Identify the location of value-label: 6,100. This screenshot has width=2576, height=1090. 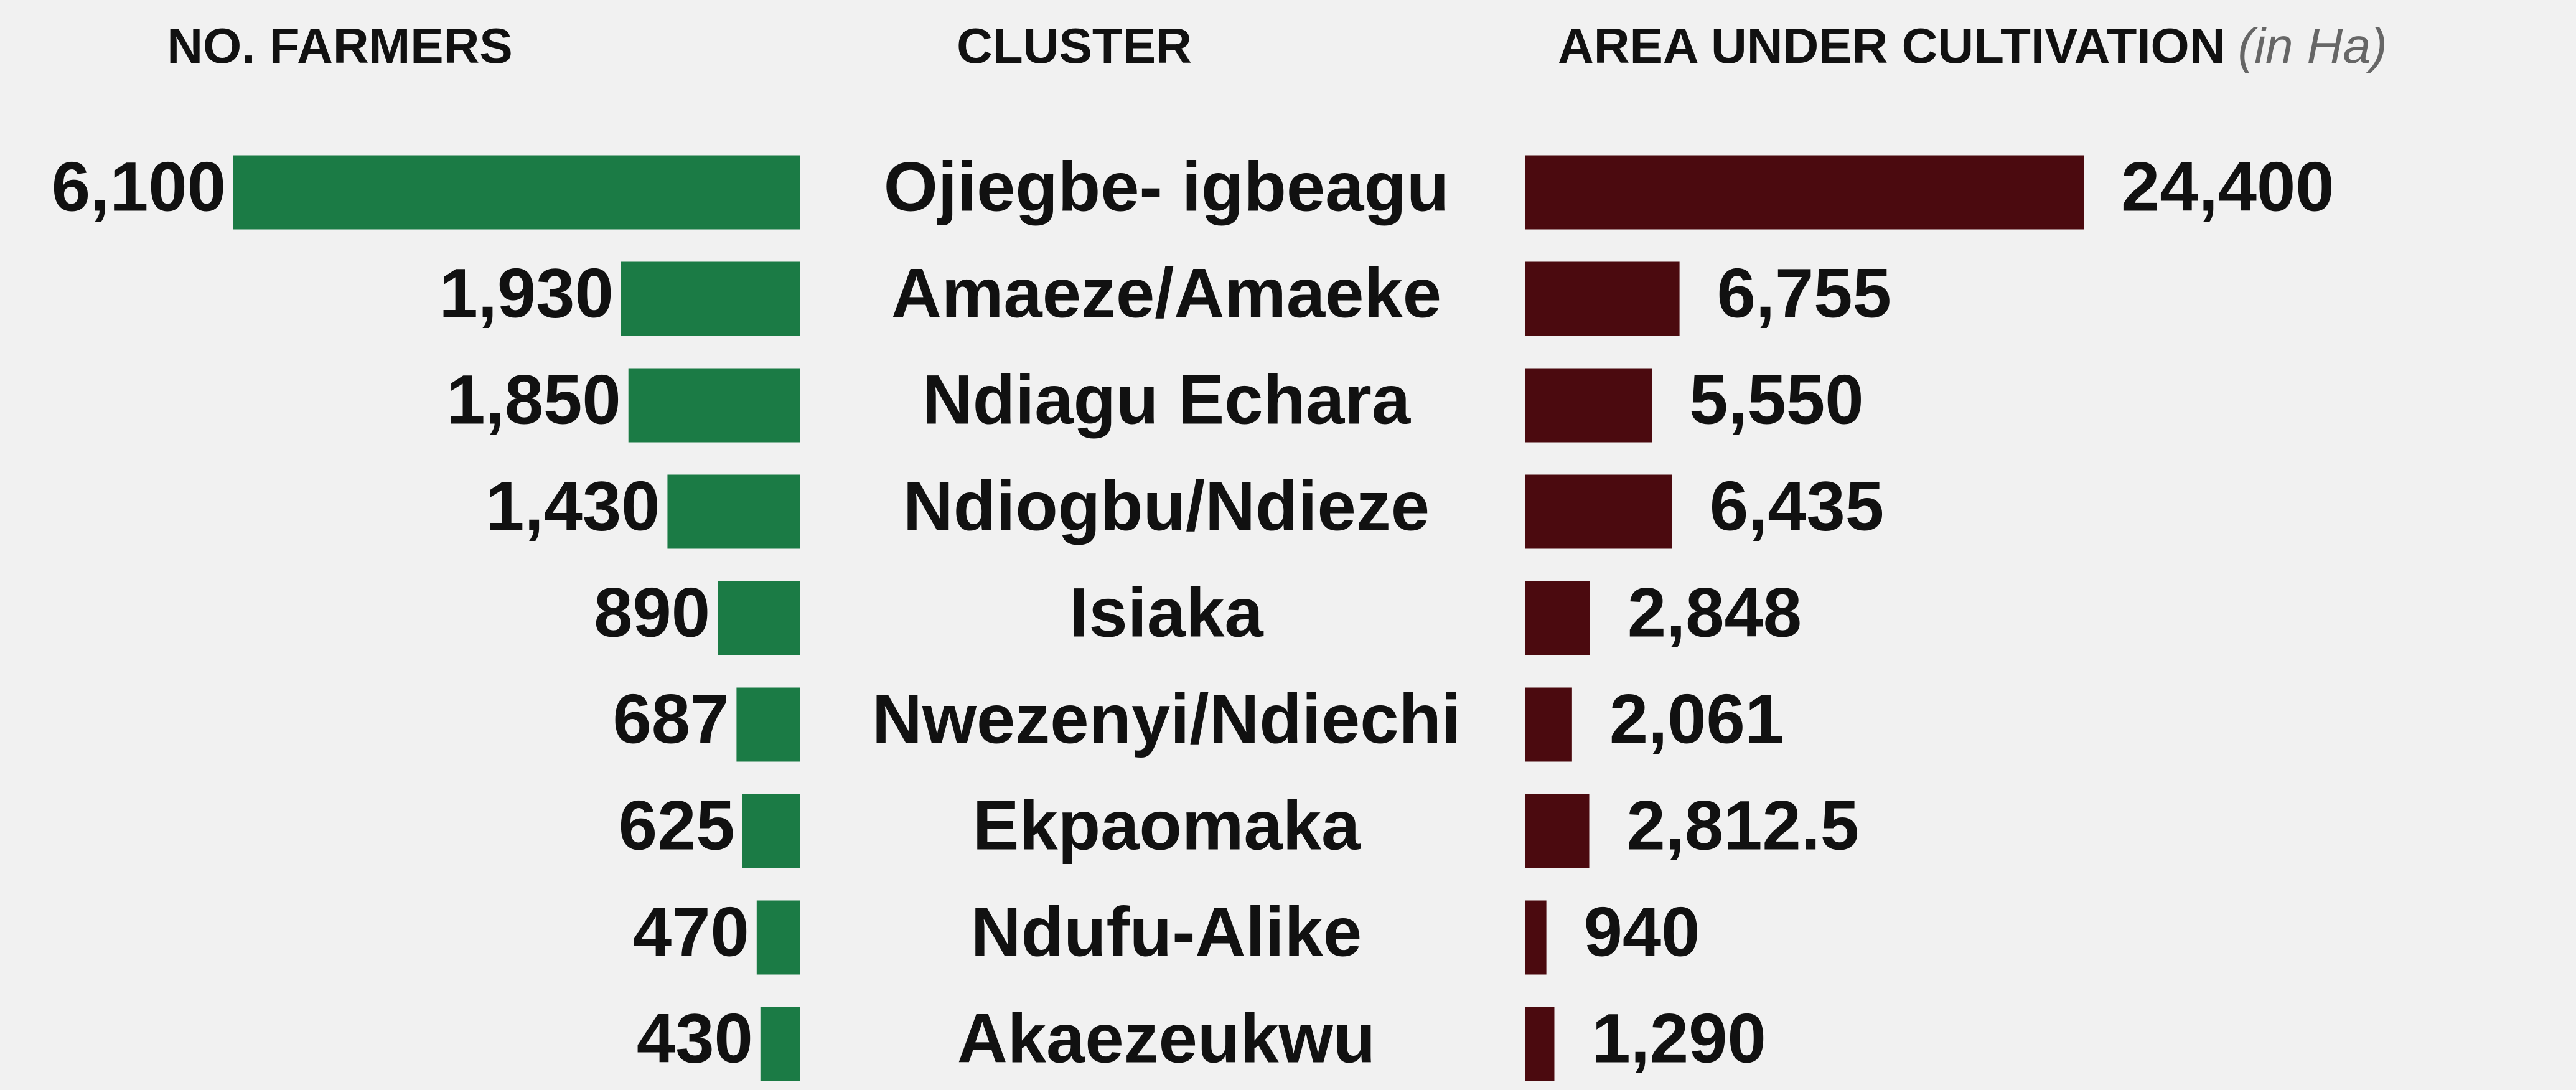
(139, 187).